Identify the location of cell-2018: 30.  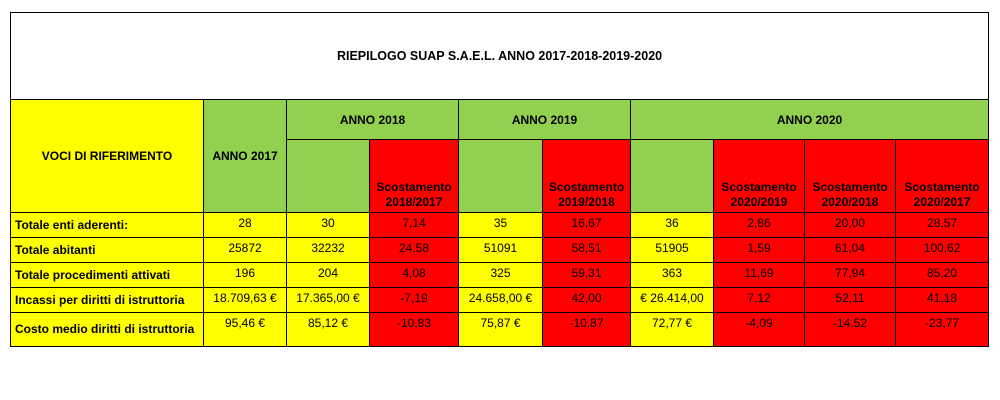
(328, 225).